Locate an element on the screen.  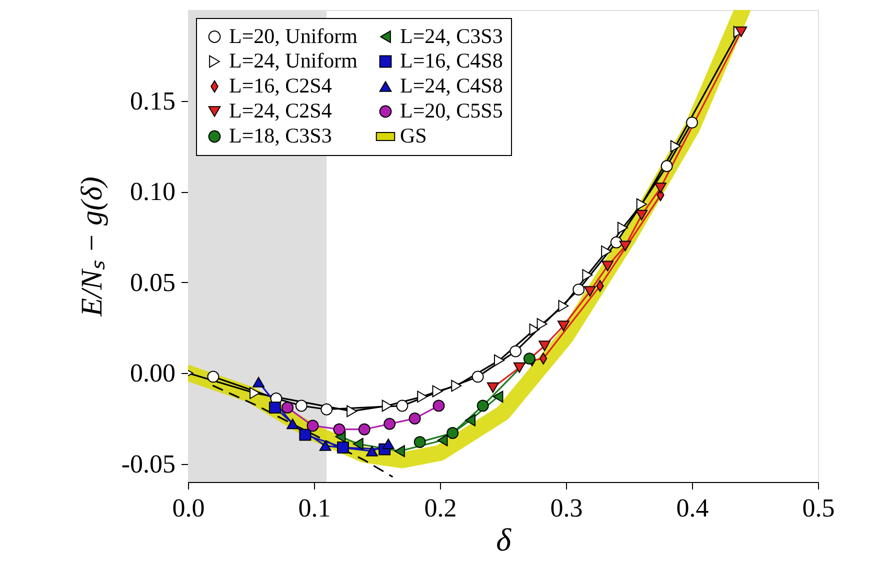
legend-label: GS is located at coordinates (413, 136).